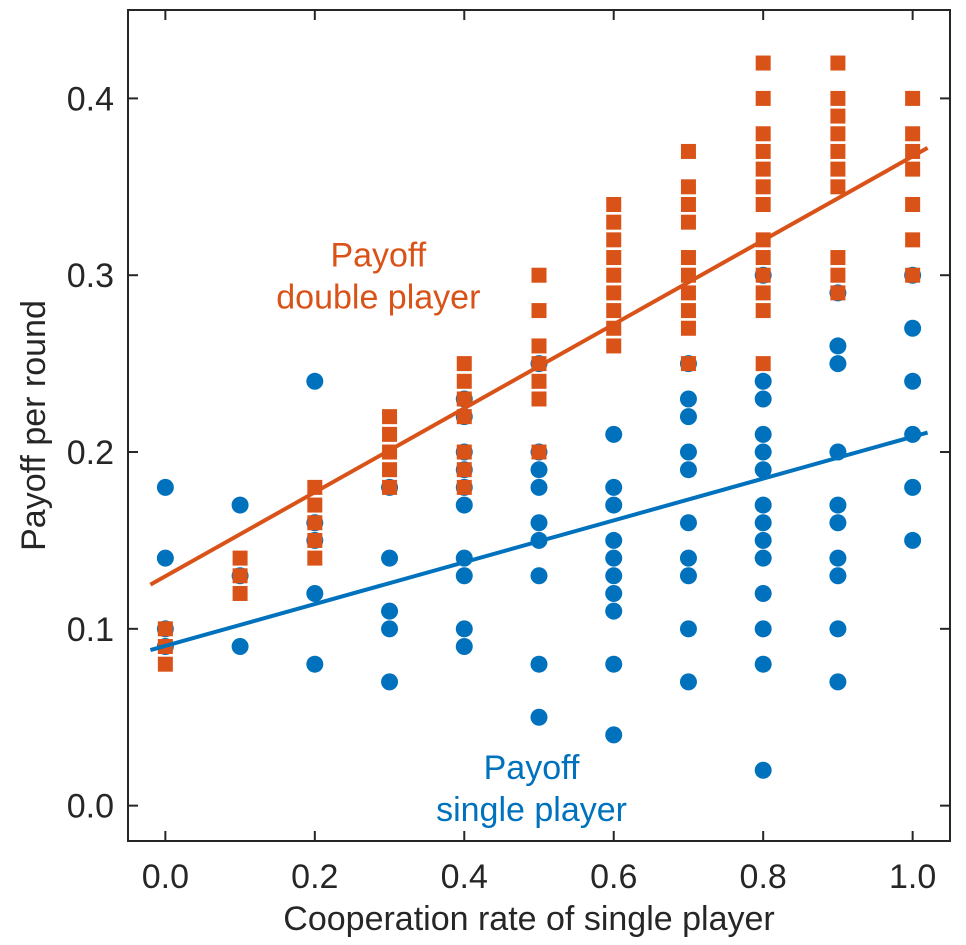  I want to click on y-tick-label: 0.0, so click(90, 807).